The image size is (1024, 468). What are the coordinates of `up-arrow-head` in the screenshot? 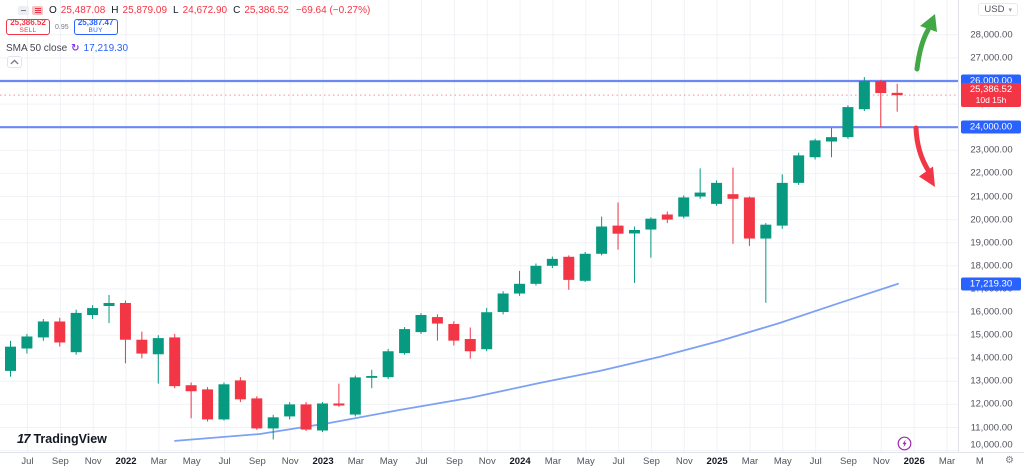 It's located at (928, 23).